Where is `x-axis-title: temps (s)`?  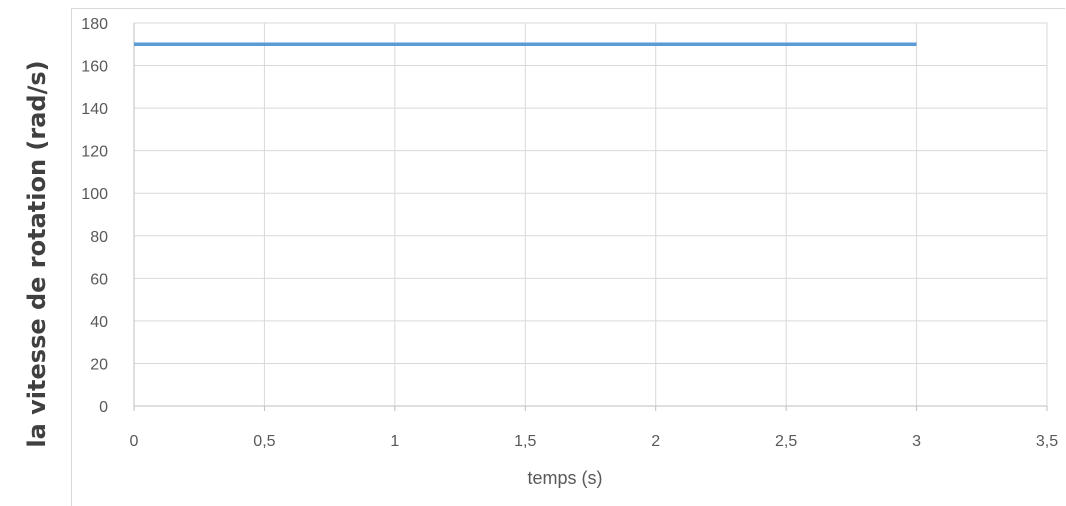 x-axis-title: temps (s) is located at coordinates (564, 478).